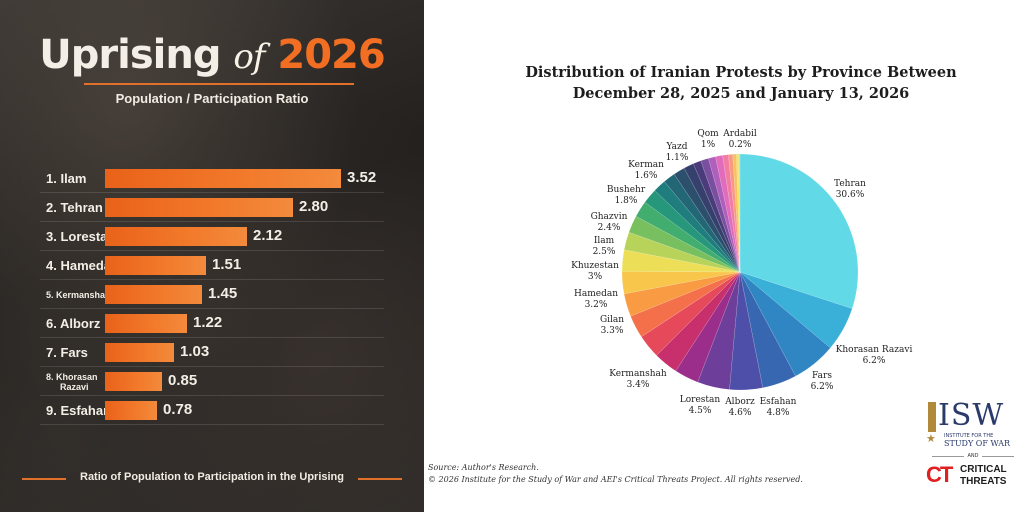 The width and height of the screenshot is (1024, 512). Describe the element at coordinates (874, 355) in the screenshot. I see `pie-slice-label: Khorasan Razavi 6.2%` at that location.